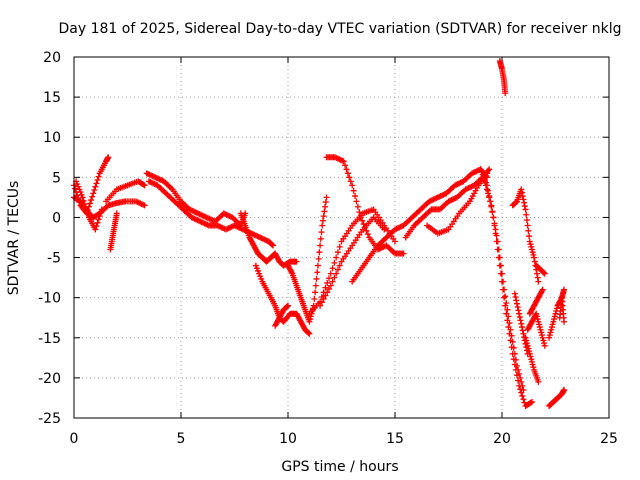 This screenshot has width=640, height=480. I want to click on y-tick-label: 10, so click(52, 138).